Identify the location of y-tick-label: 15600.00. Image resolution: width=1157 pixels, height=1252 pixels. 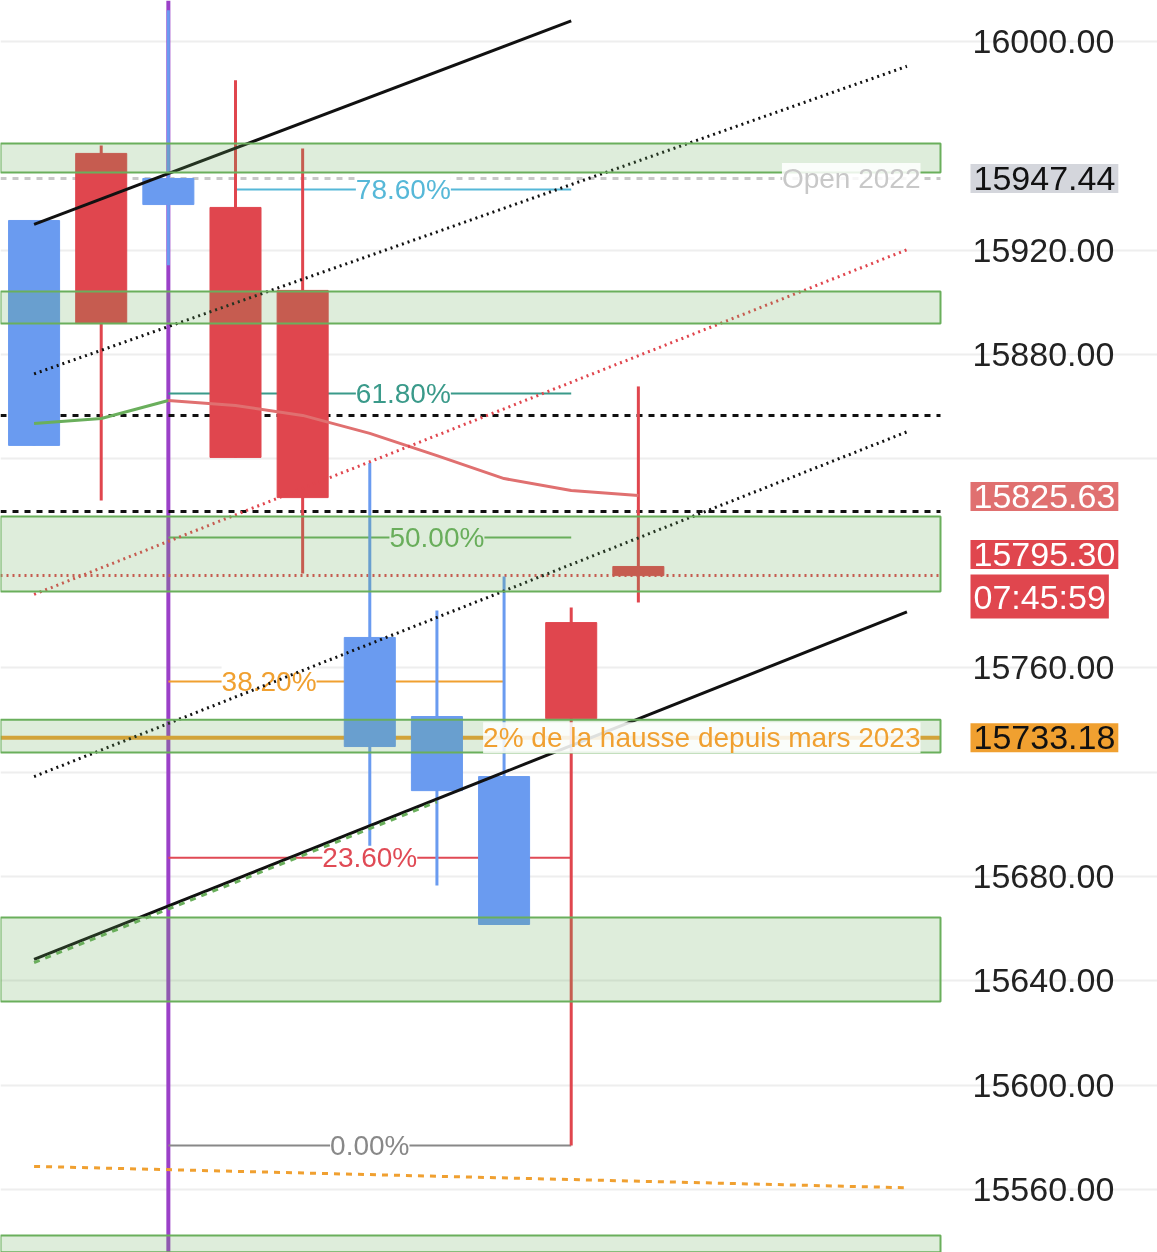
(1043, 1084).